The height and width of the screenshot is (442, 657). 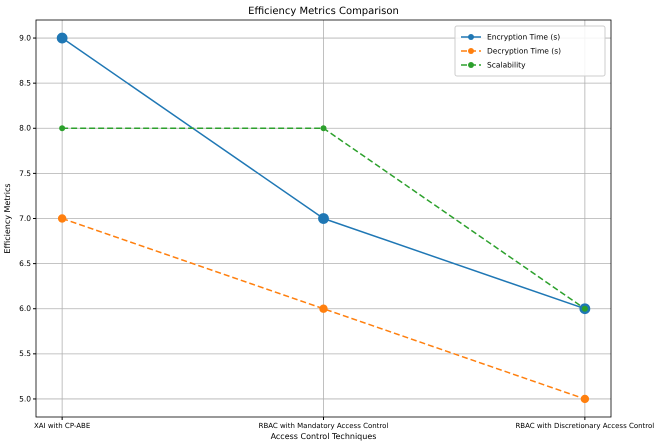 I want to click on x-axis-title: Access Control Techniques, so click(x=323, y=436).